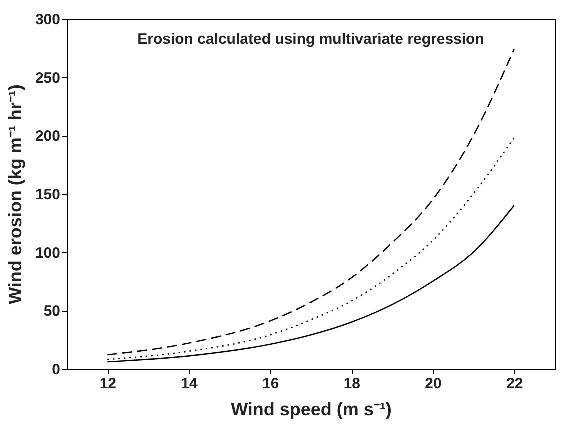  I want to click on y-tick-label: 250, so click(47, 78).